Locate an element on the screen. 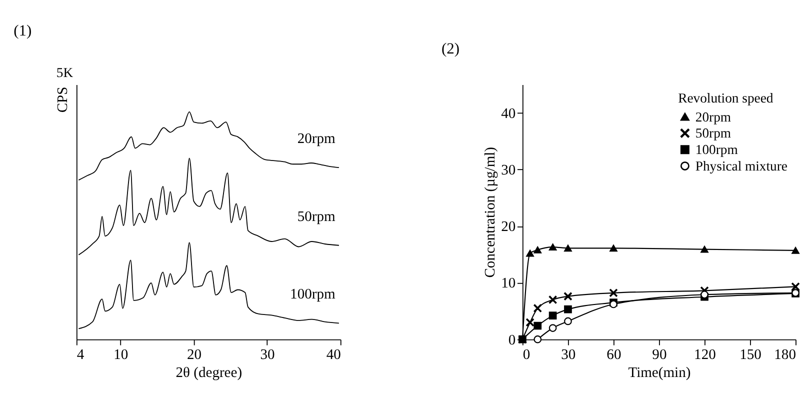  series-label: 100rpm is located at coordinates (313, 294).